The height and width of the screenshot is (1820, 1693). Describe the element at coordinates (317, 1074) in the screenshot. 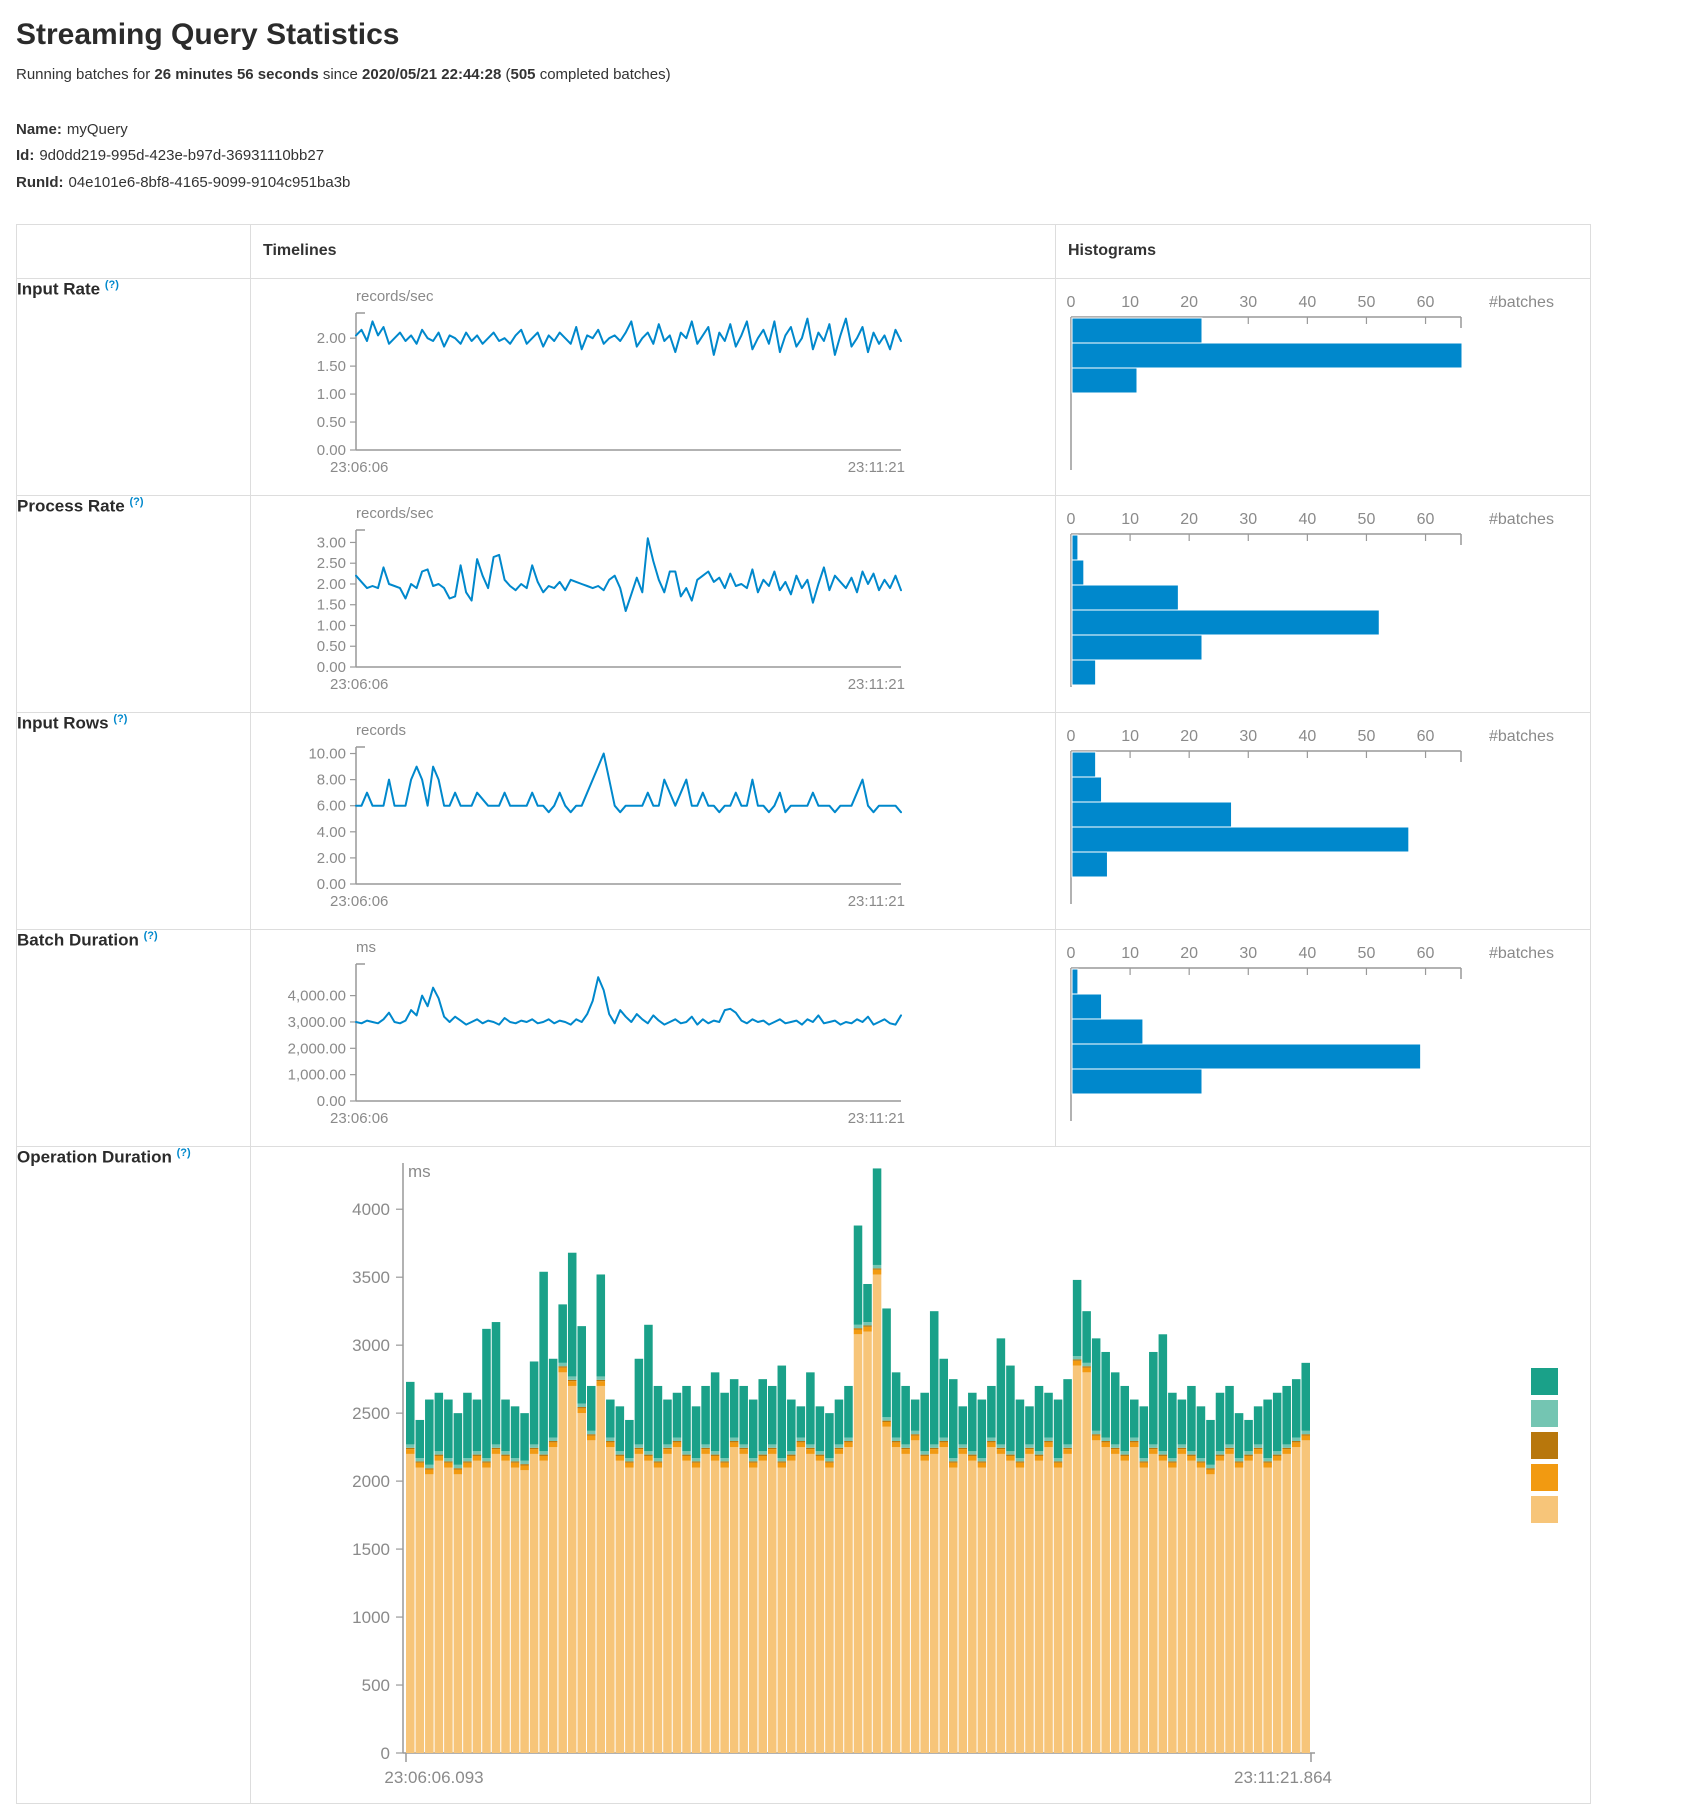

I see `svg-text: 1,000.00` at that location.